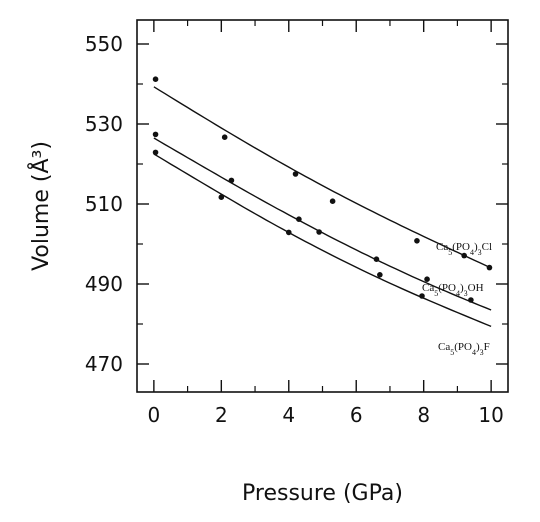 The height and width of the screenshot is (522, 540). I want to click on x-tick-label: 4, so click(288, 415).